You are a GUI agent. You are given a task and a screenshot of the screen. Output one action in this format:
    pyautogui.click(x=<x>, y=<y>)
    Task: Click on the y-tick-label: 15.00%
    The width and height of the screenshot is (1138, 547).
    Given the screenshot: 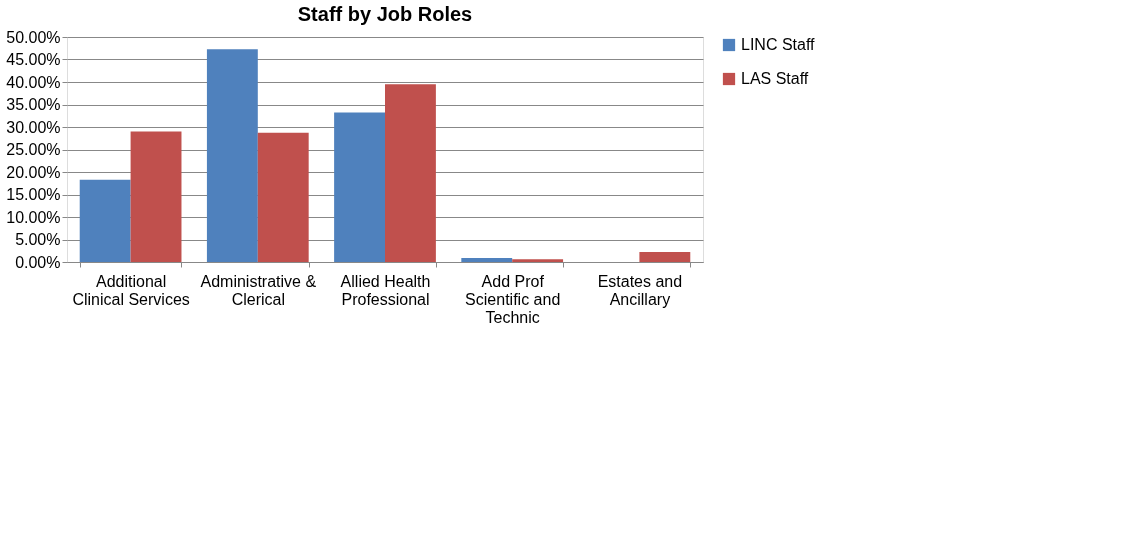 What is the action you would take?
    pyautogui.click(x=33, y=194)
    